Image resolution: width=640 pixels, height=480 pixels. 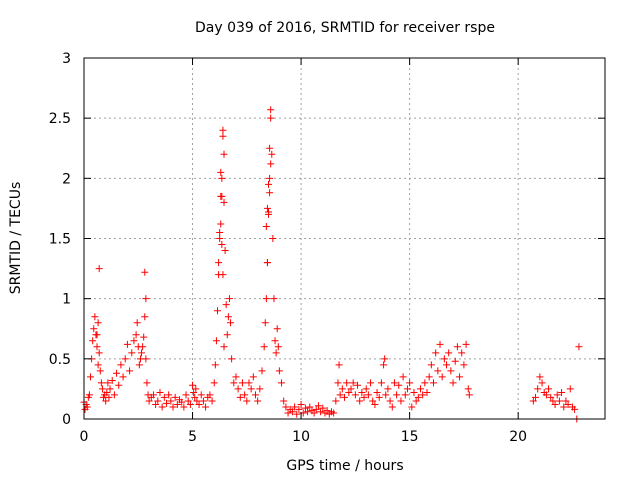 What do you see at coordinates (60, 360) in the screenshot?
I see `y-tick-label: 0.5` at bounding box center [60, 360].